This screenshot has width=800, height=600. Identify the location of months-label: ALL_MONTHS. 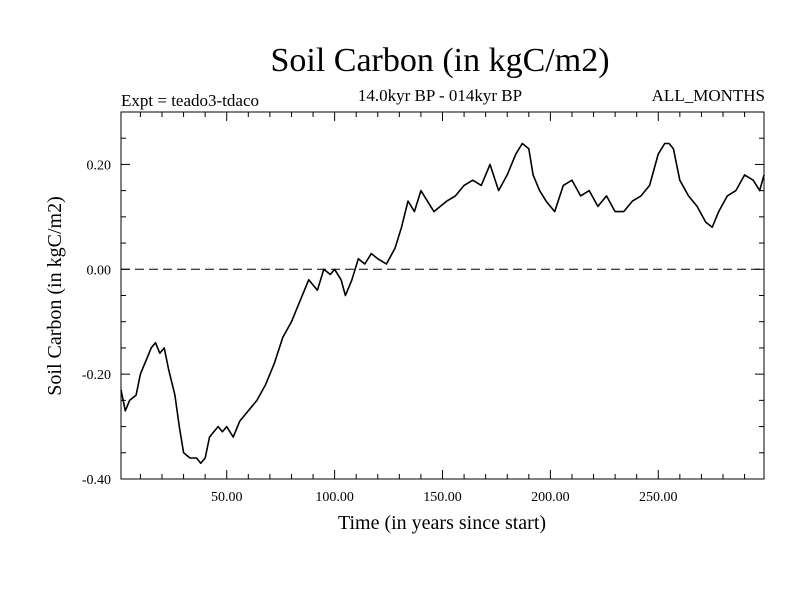
(708, 95).